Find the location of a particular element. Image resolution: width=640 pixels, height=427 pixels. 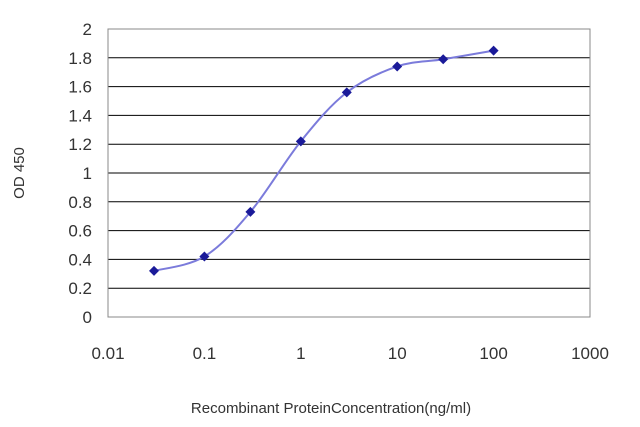

y-tick-label: 0.6 is located at coordinates (80, 231).